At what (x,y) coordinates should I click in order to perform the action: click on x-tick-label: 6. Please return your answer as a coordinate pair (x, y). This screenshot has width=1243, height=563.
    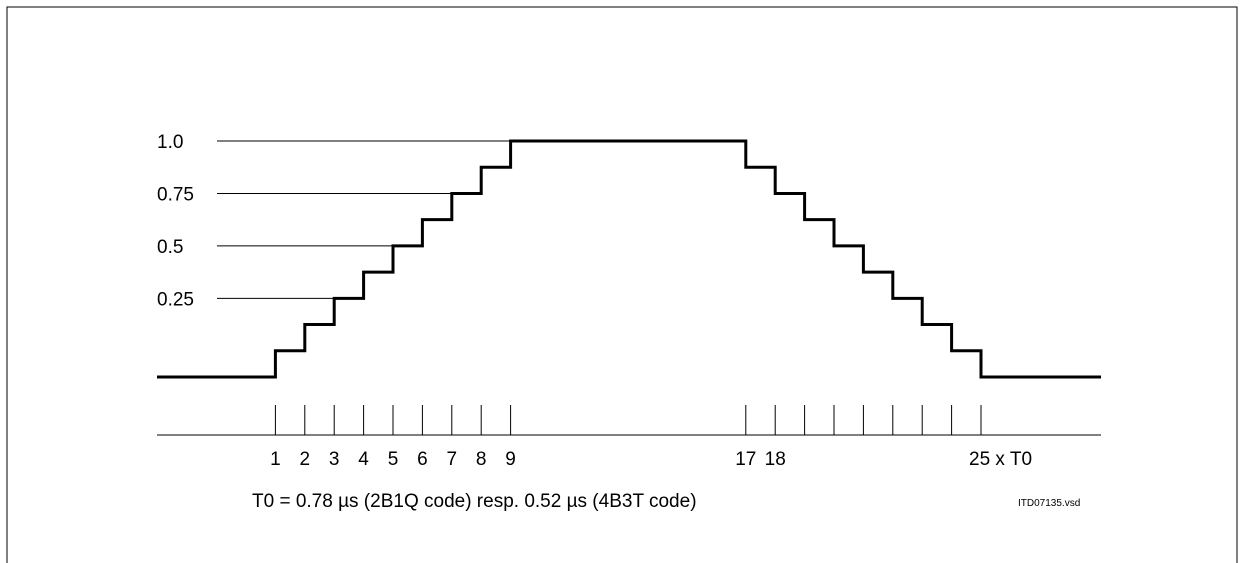
    Looking at the image, I should click on (422, 459).